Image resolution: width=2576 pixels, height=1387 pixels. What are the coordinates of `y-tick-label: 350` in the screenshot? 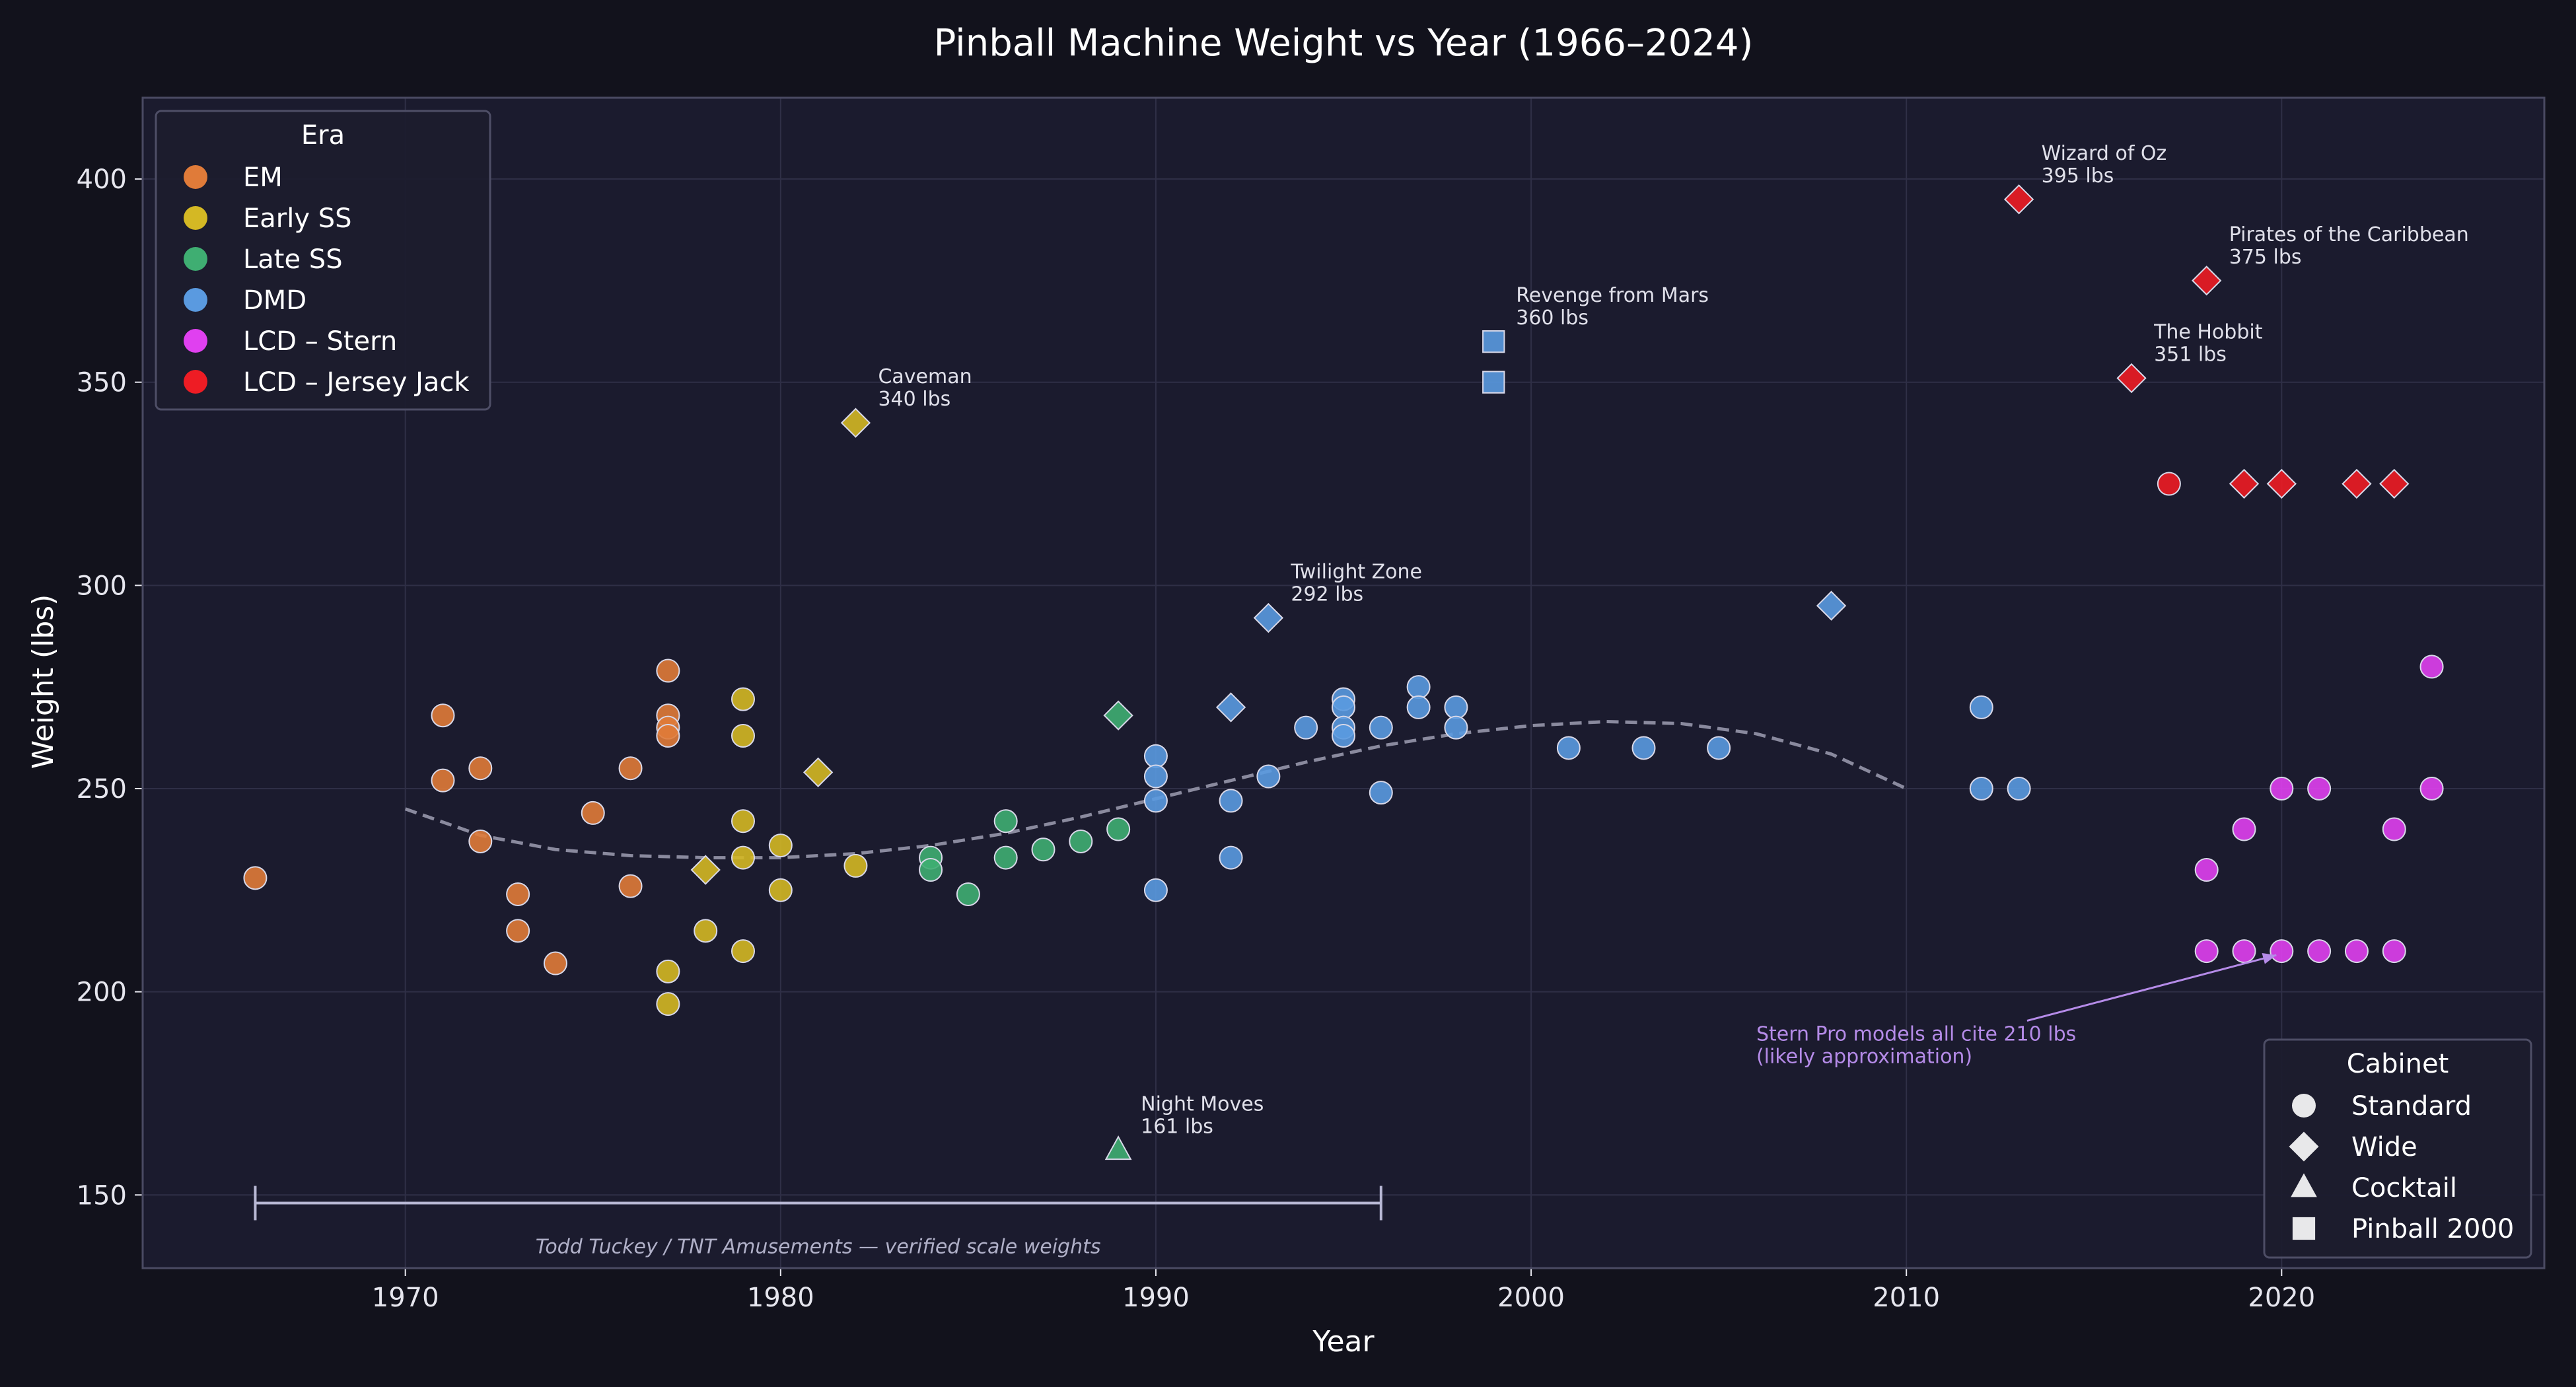 It's located at (102, 383).